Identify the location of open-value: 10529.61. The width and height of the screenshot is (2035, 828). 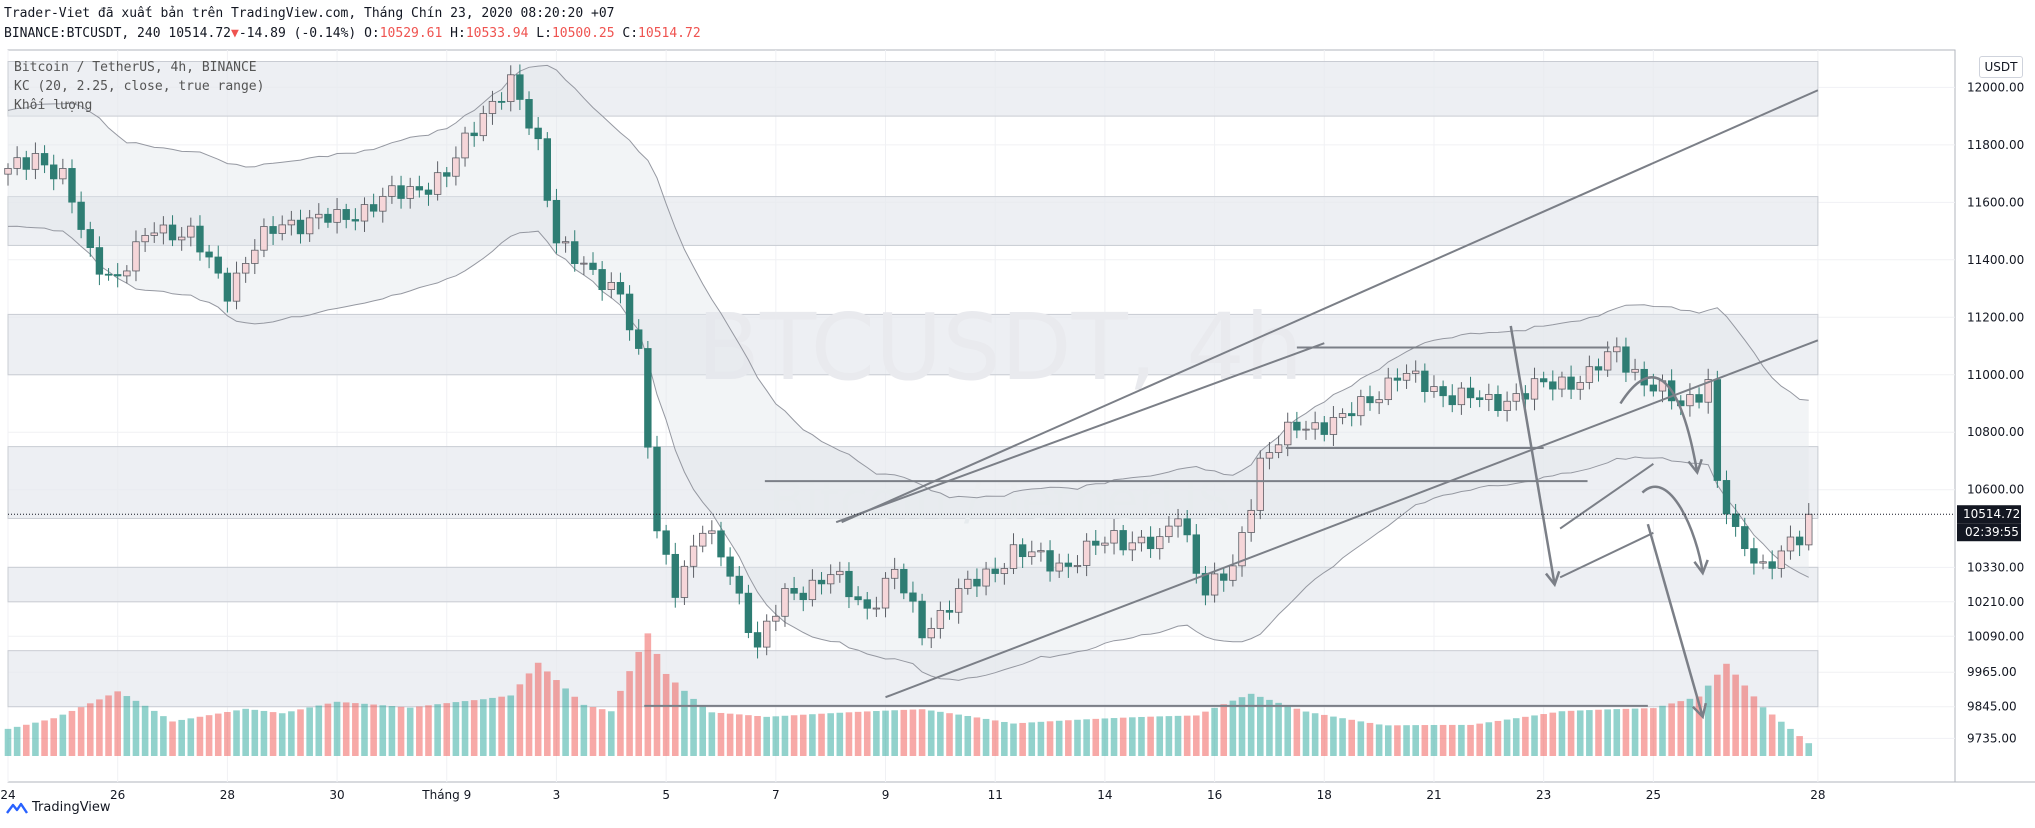
(411, 33).